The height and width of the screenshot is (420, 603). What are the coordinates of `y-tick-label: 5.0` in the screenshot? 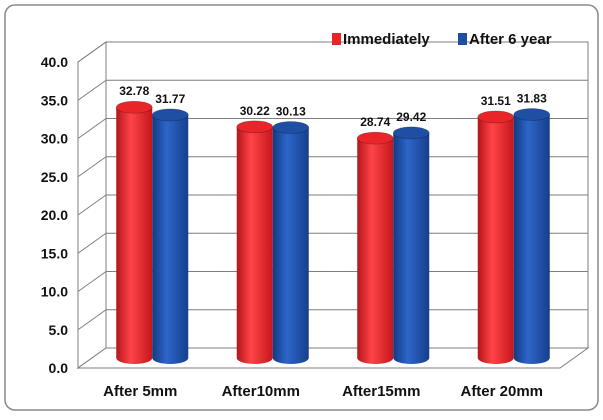 It's located at (59, 330).